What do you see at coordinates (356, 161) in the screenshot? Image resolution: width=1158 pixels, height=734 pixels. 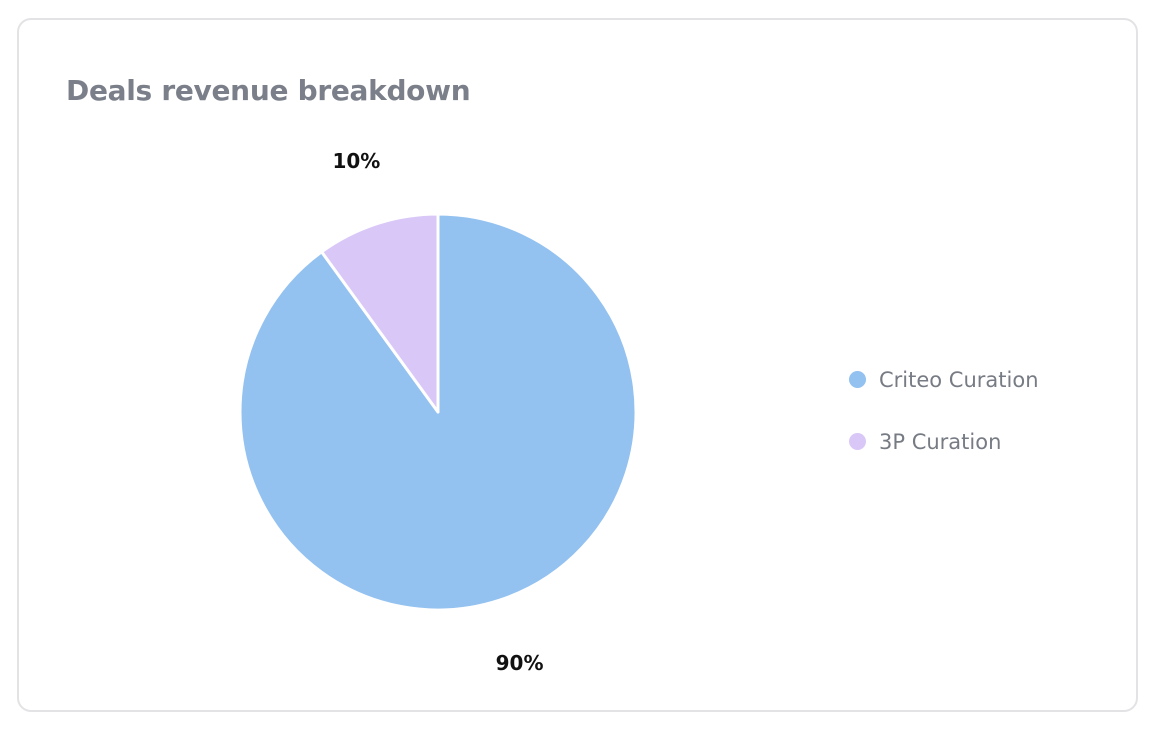 I see `data-label-3p-curation: 10%` at bounding box center [356, 161].